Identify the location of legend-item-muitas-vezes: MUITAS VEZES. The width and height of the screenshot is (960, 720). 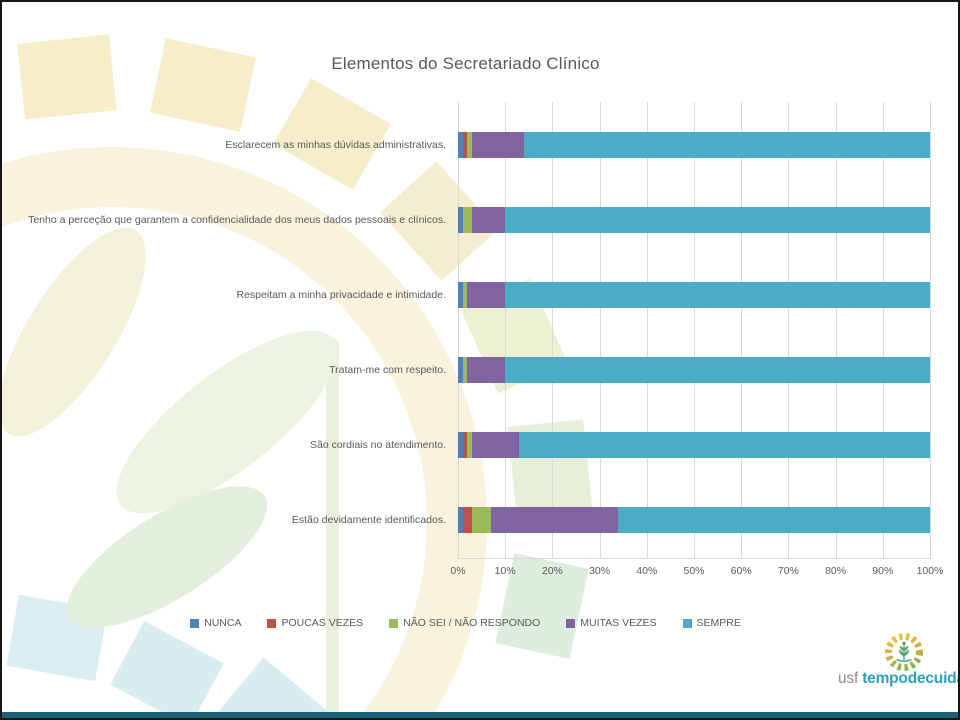
(611, 623).